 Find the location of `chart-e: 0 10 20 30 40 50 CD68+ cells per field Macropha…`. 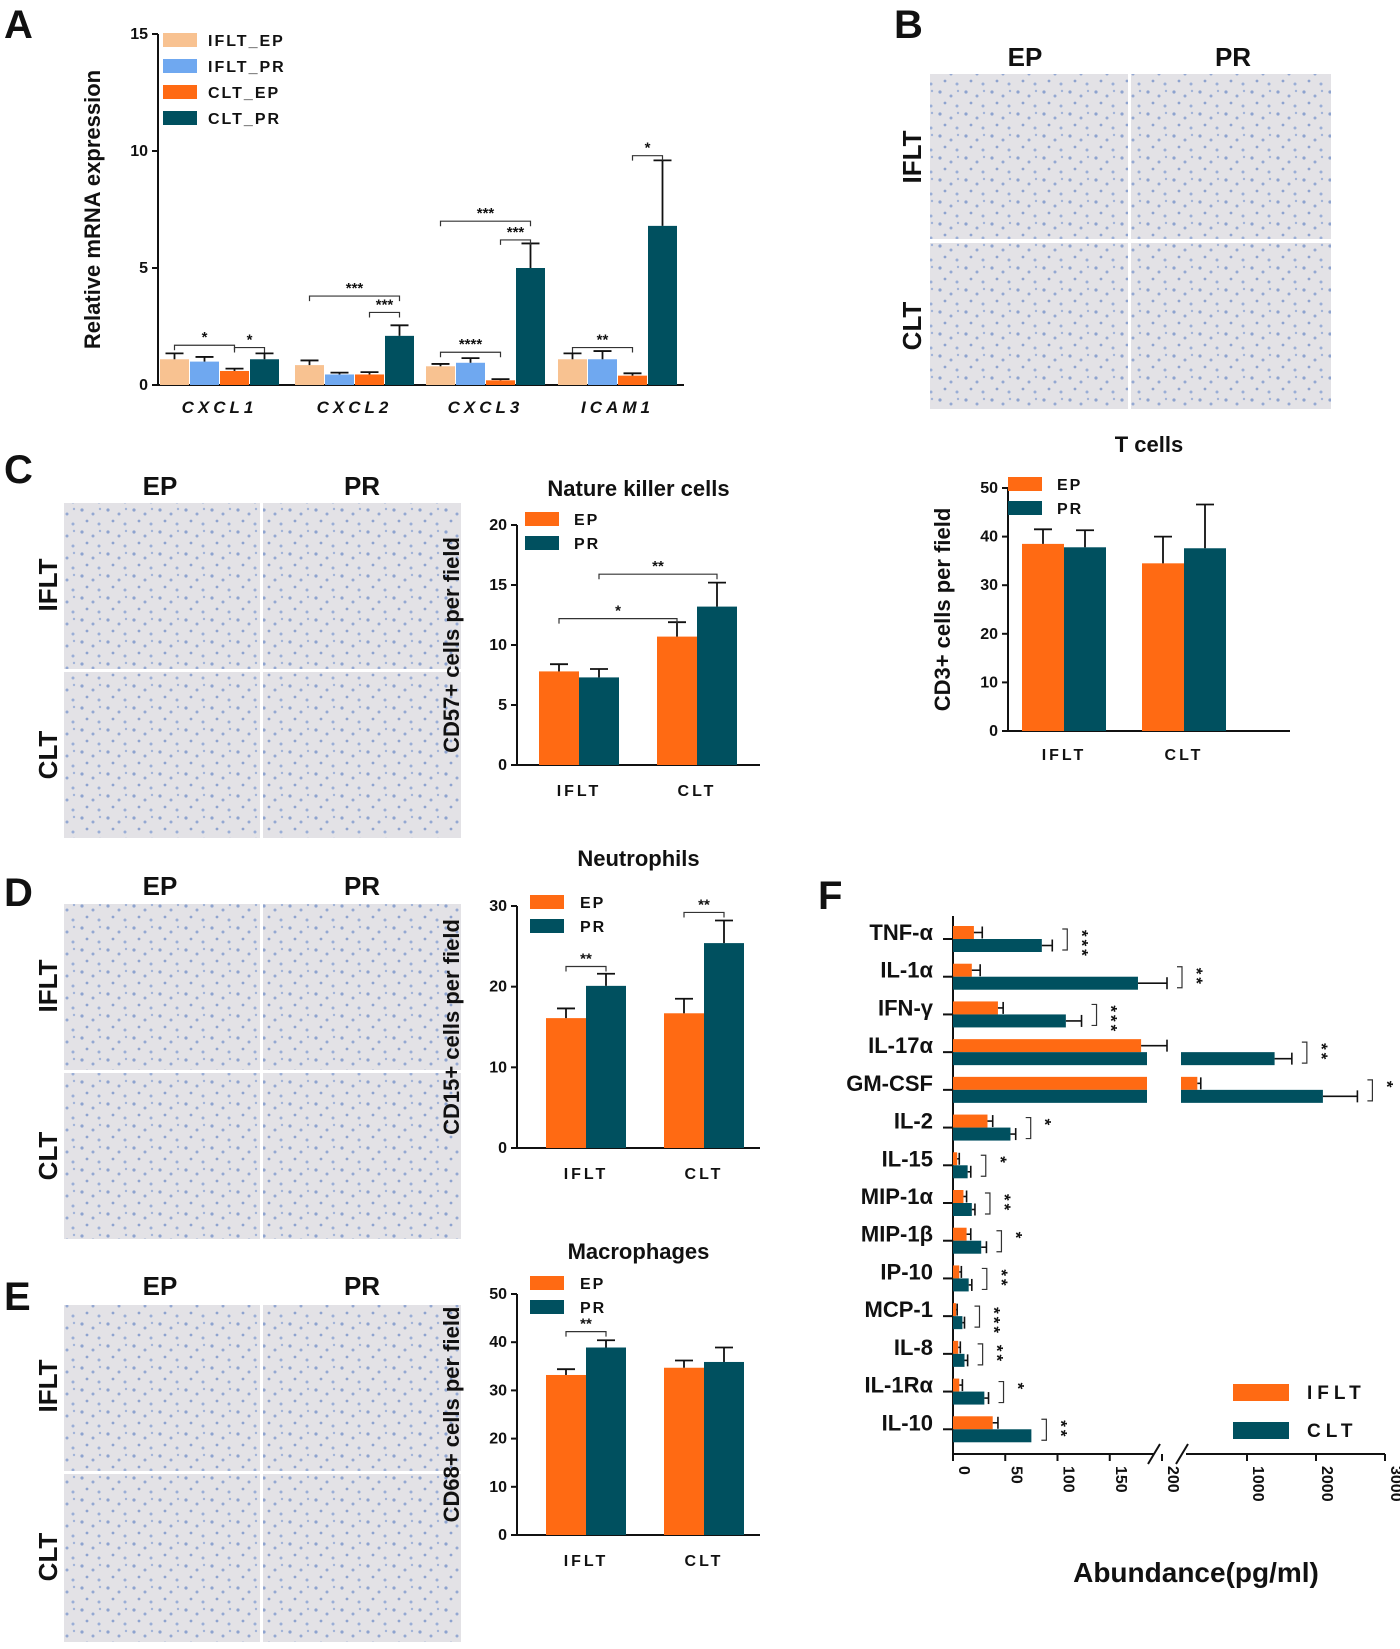

chart-e: 0 10 20 30 40 50 CD68+ cells per field Macropha… is located at coordinates (599, 1404).